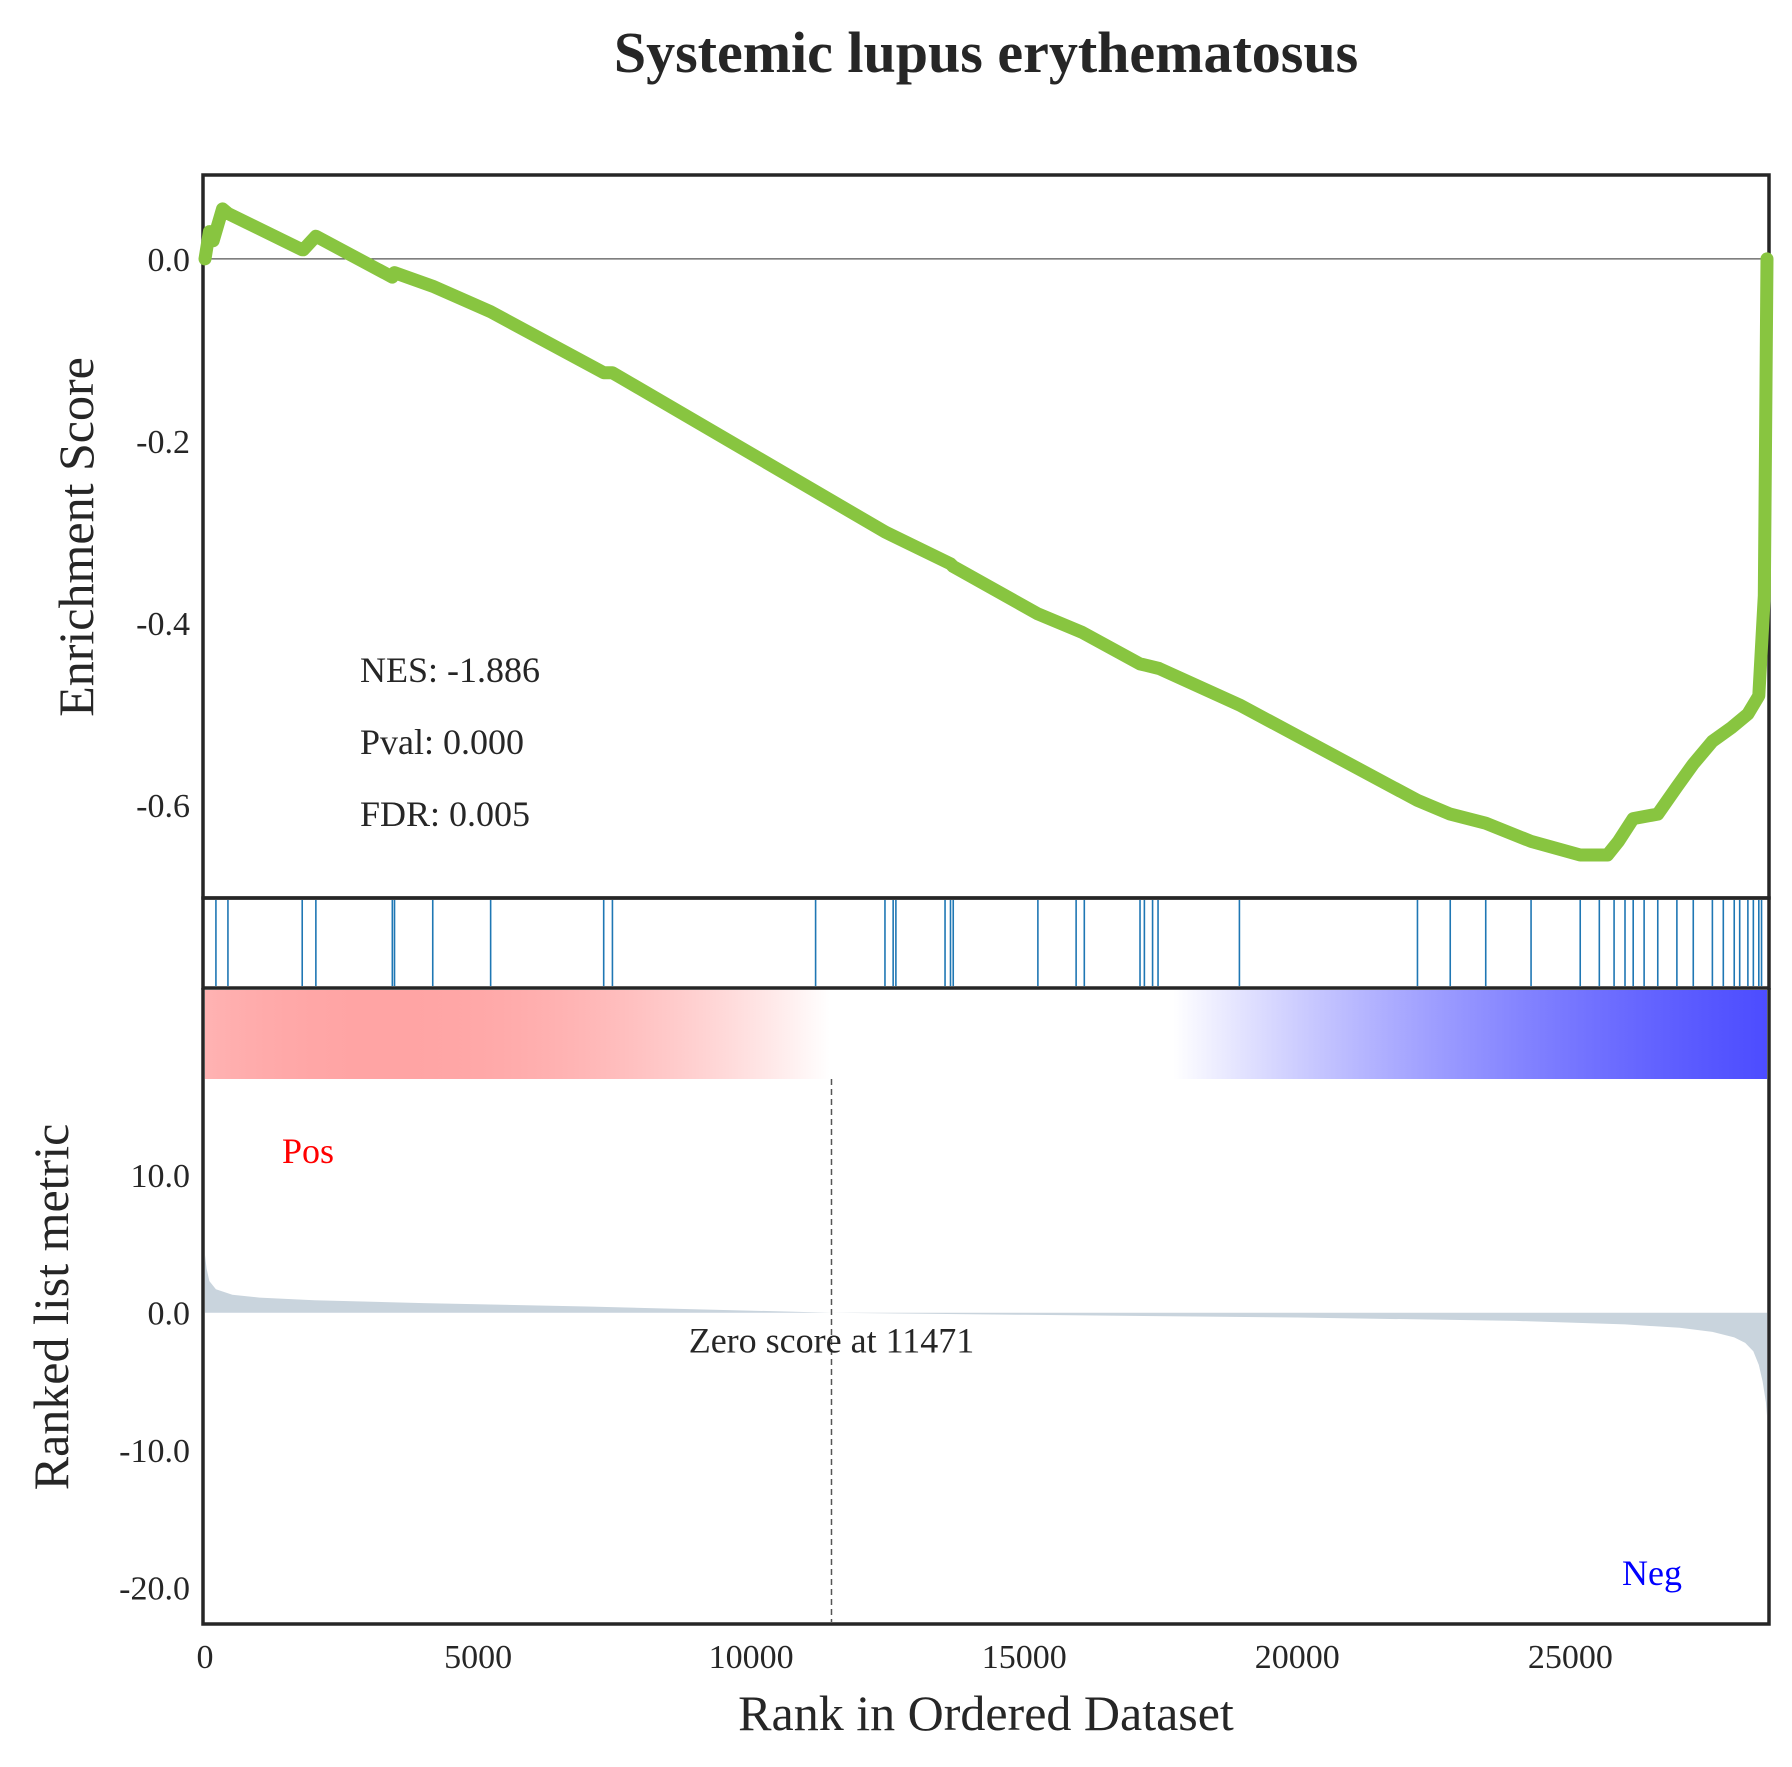 The image size is (1792, 1767). What do you see at coordinates (205, 1657) in the screenshot?
I see `x-tick-label: 0` at bounding box center [205, 1657].